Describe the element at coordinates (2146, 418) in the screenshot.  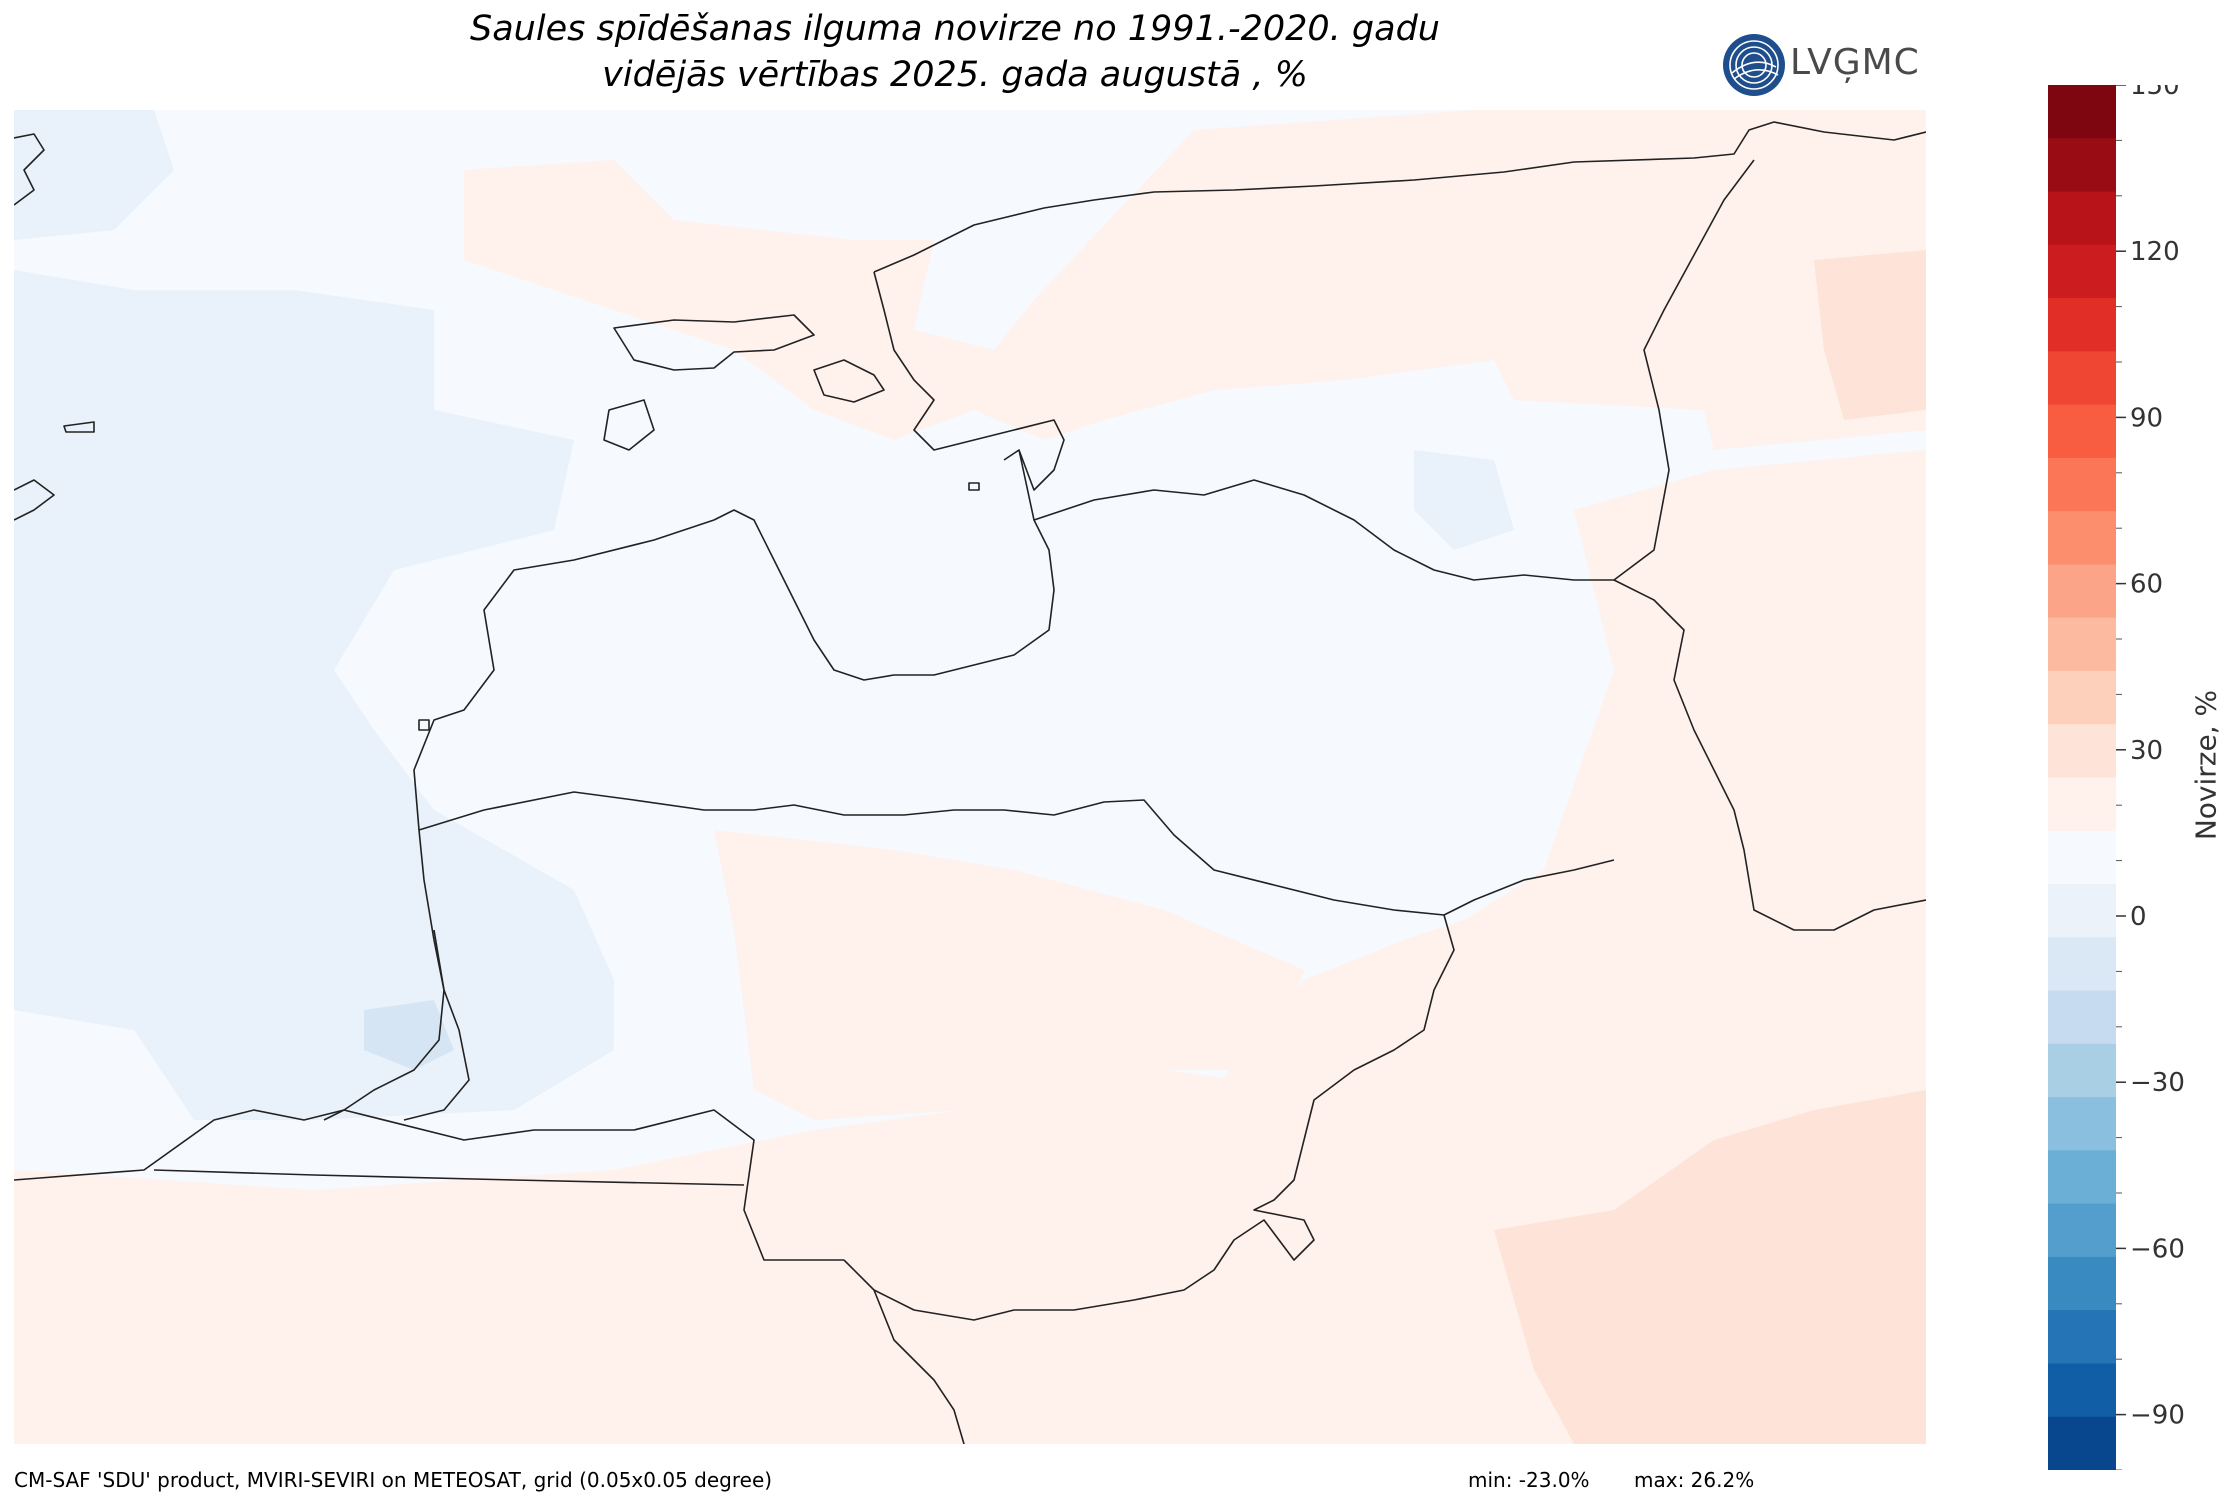
I see `colorbar-tick-label: 90` at that location.